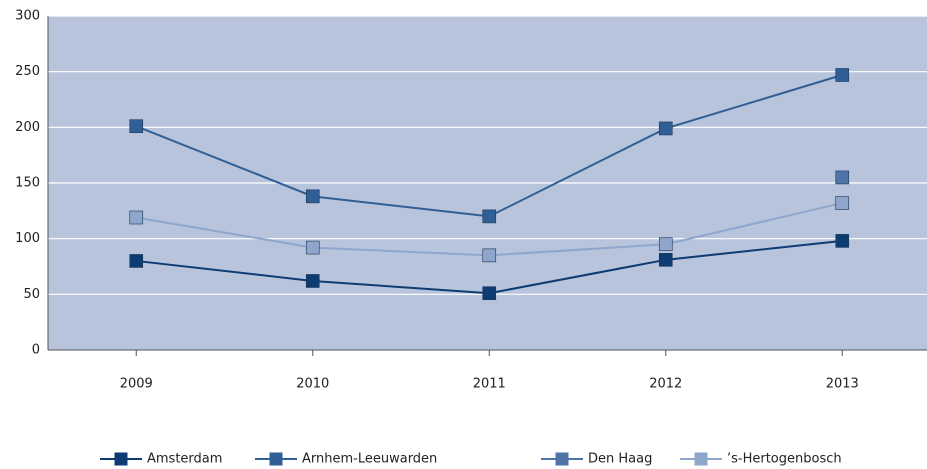 The width and height of the screenshot is (927, 469). Describe the element at coordinates (27, 71) in the screenshot. I see `y-tick-label: 250` at that location.